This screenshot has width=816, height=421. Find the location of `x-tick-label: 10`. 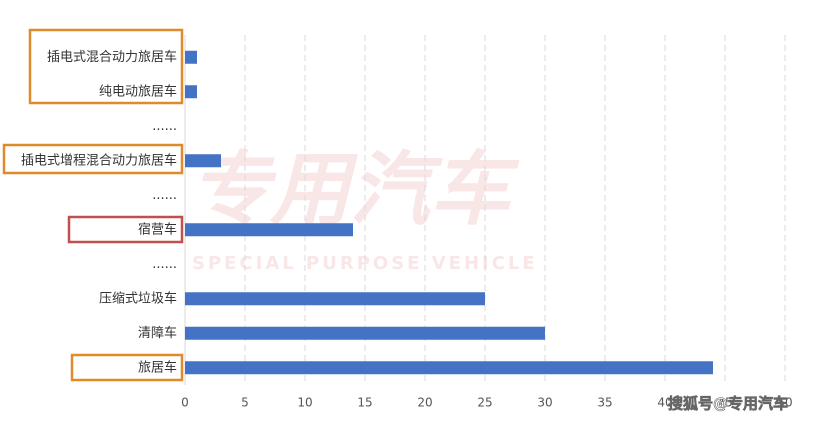

x-tick-label: 10 is located at coordinates (304, 403).